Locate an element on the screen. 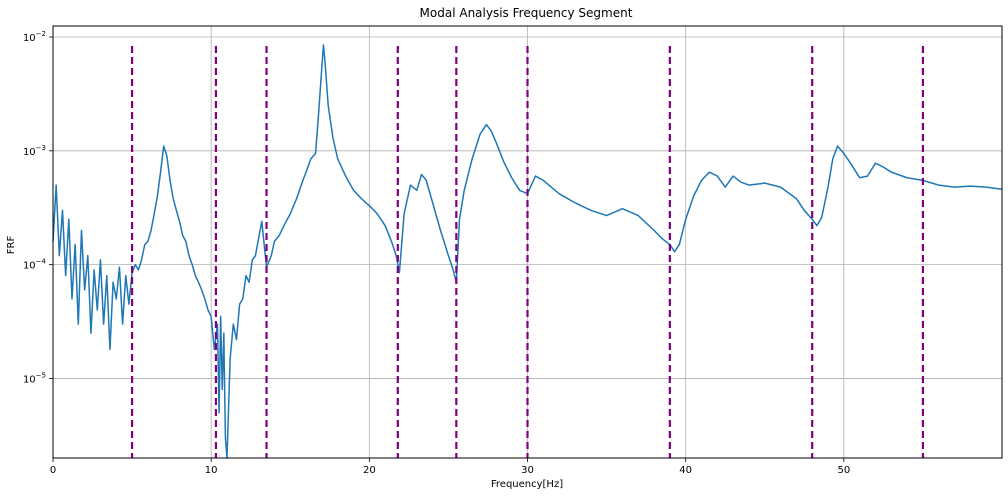 This screenshot has width=1008, height=496. x-tick-label: 50 is located at coordinates (843, 470).